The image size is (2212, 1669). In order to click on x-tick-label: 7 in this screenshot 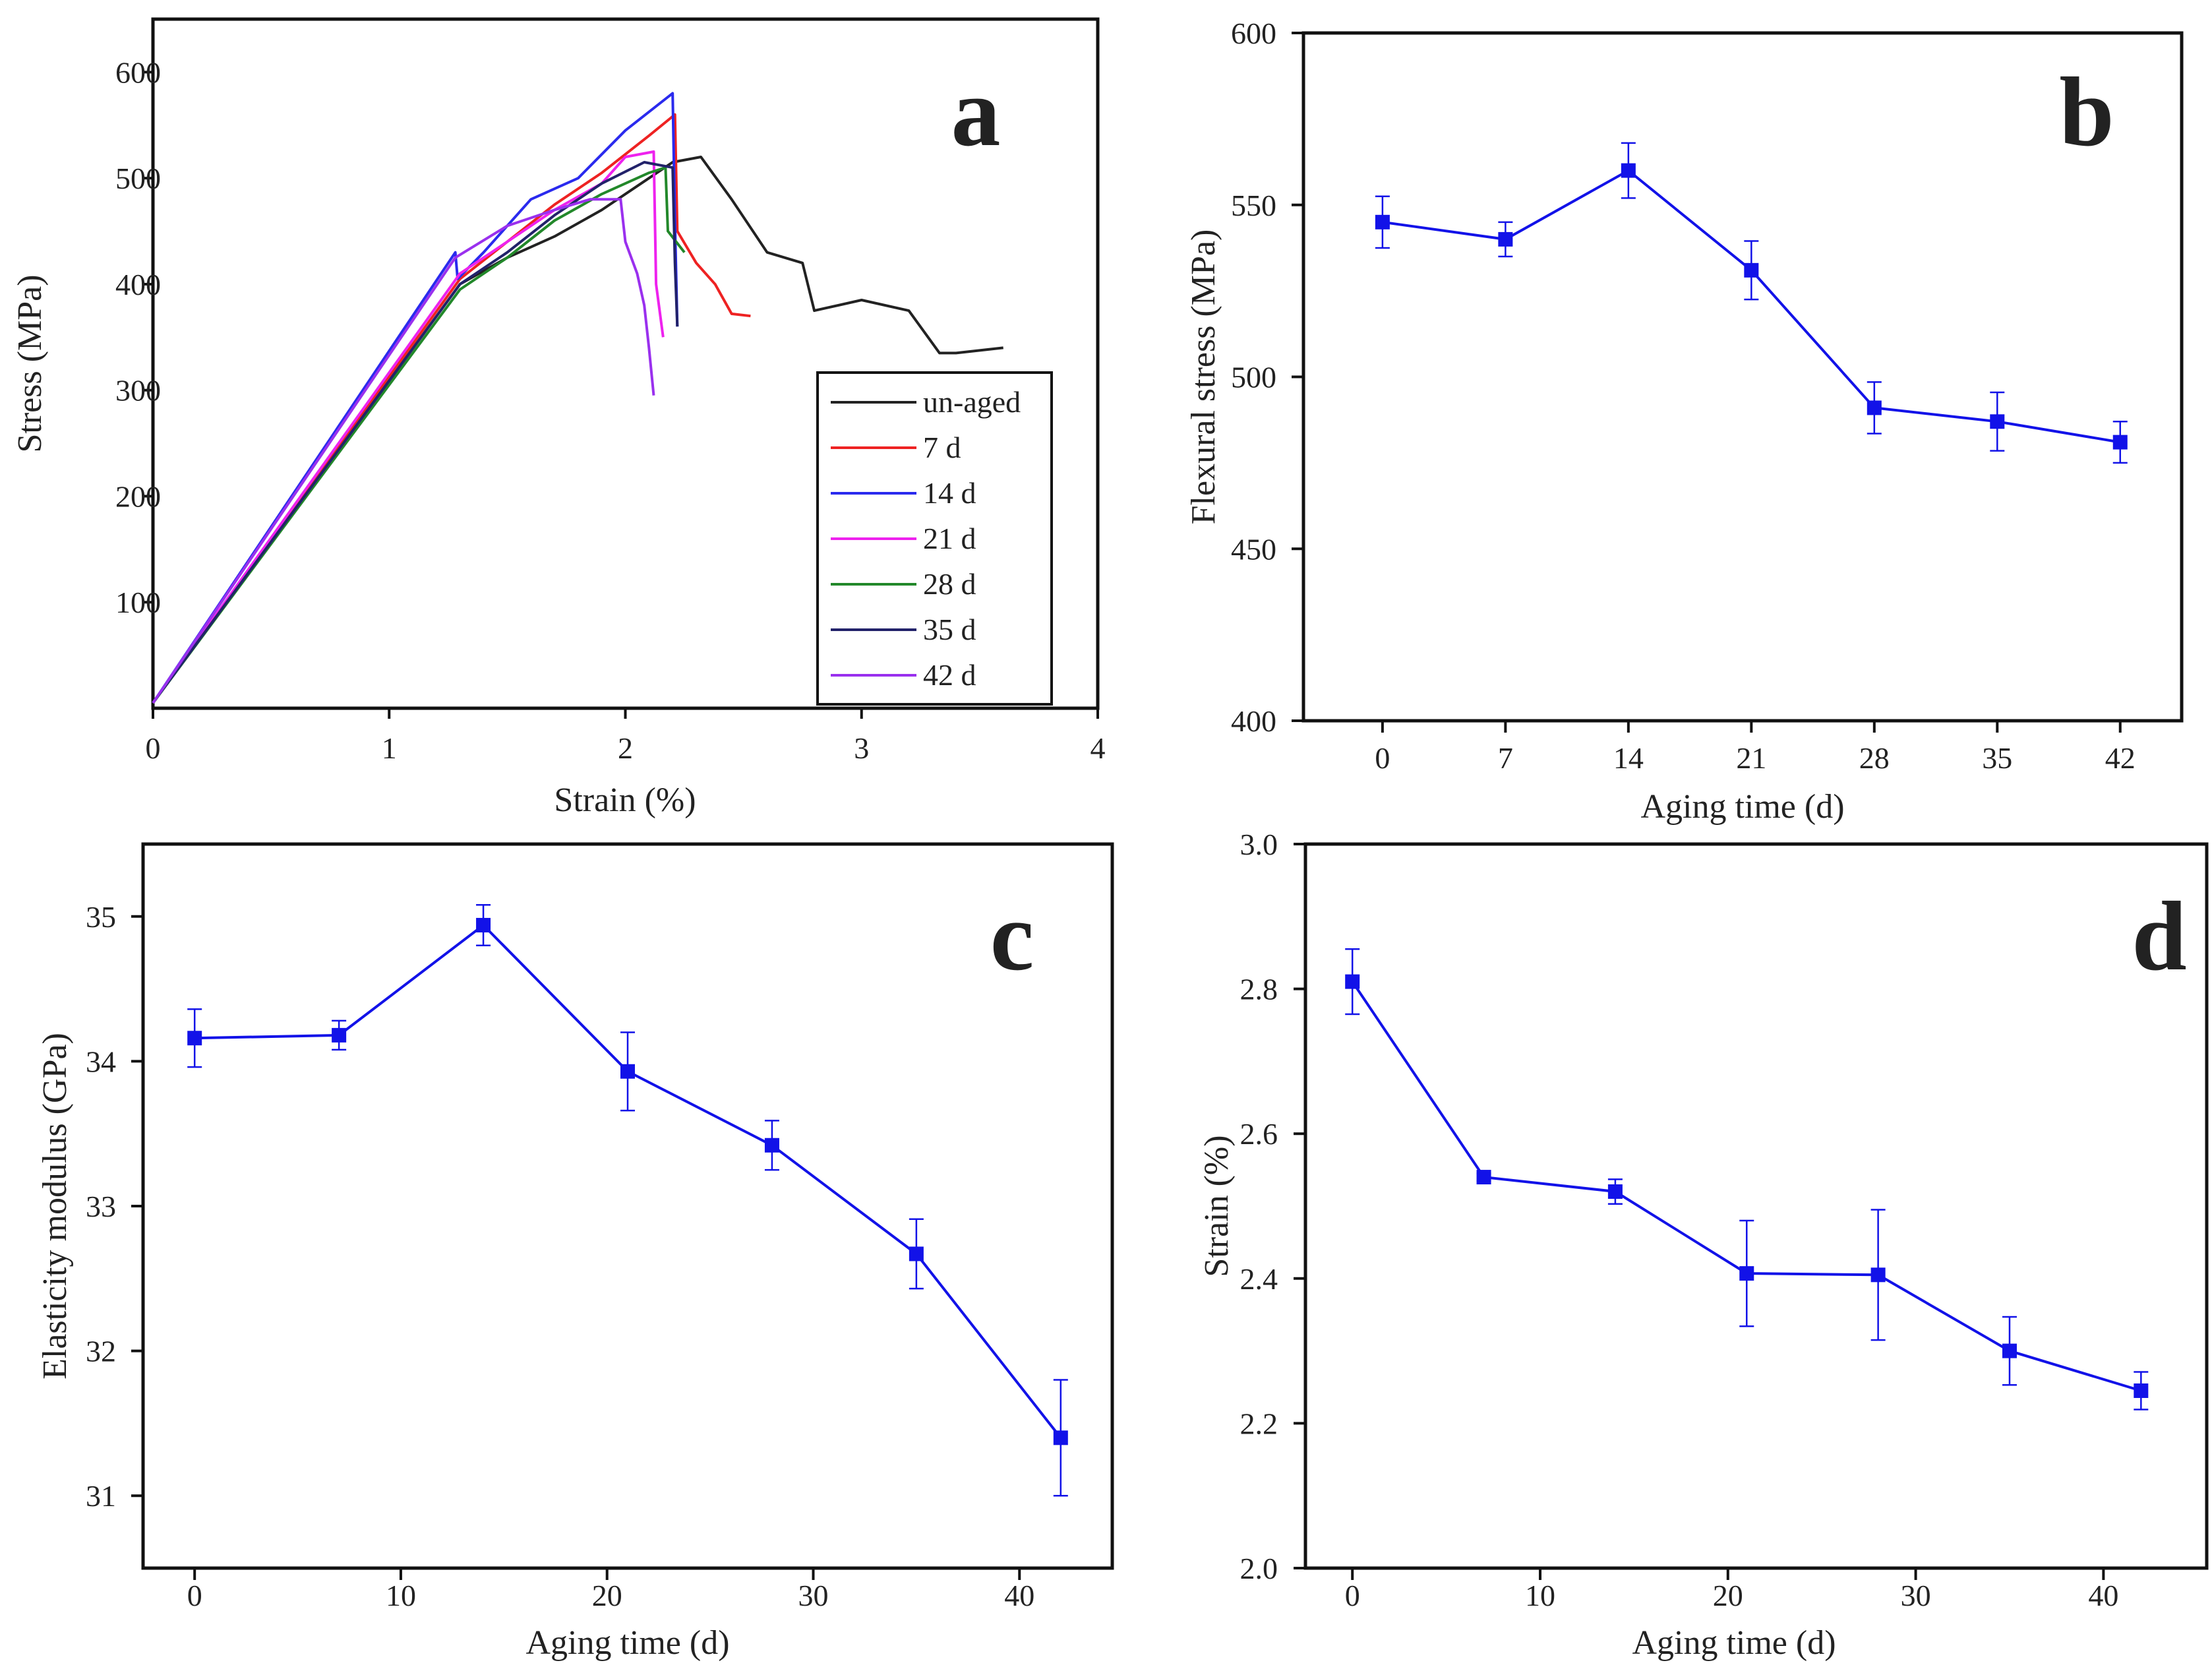, I will do `click(1505, 758)`.